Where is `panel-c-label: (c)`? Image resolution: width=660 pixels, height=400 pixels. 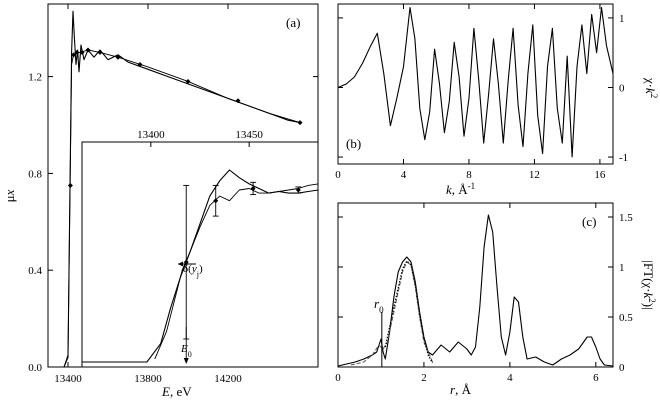
panel-c-label: (c) is located at coordinates (589, 221).